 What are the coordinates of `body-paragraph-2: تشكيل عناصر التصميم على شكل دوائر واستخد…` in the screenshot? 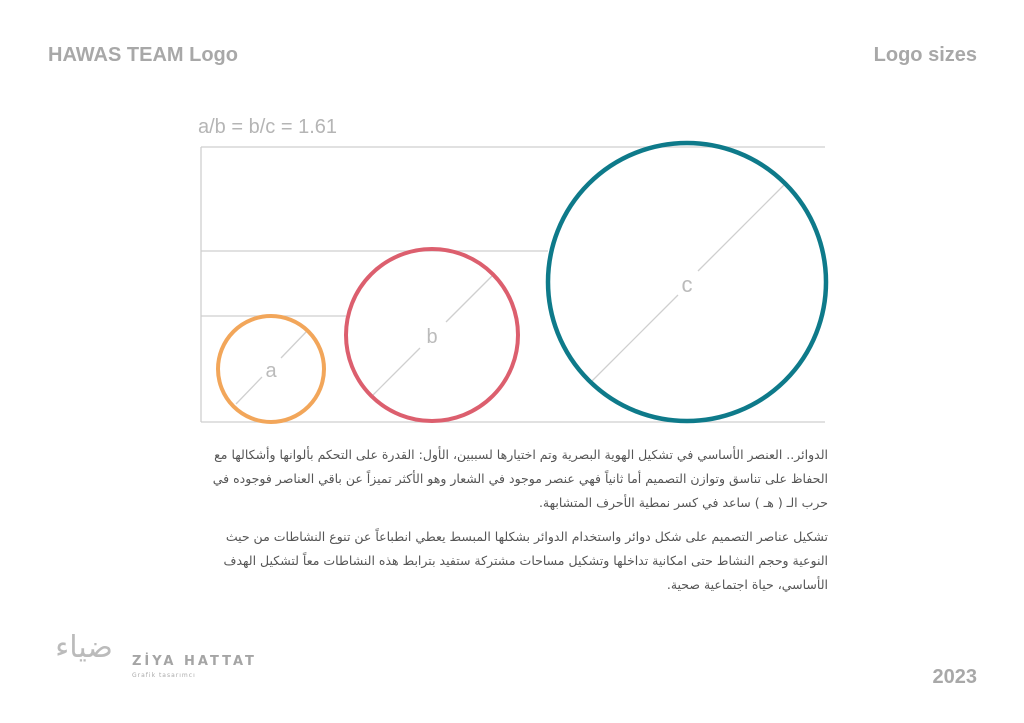 It's located at (526, 560).